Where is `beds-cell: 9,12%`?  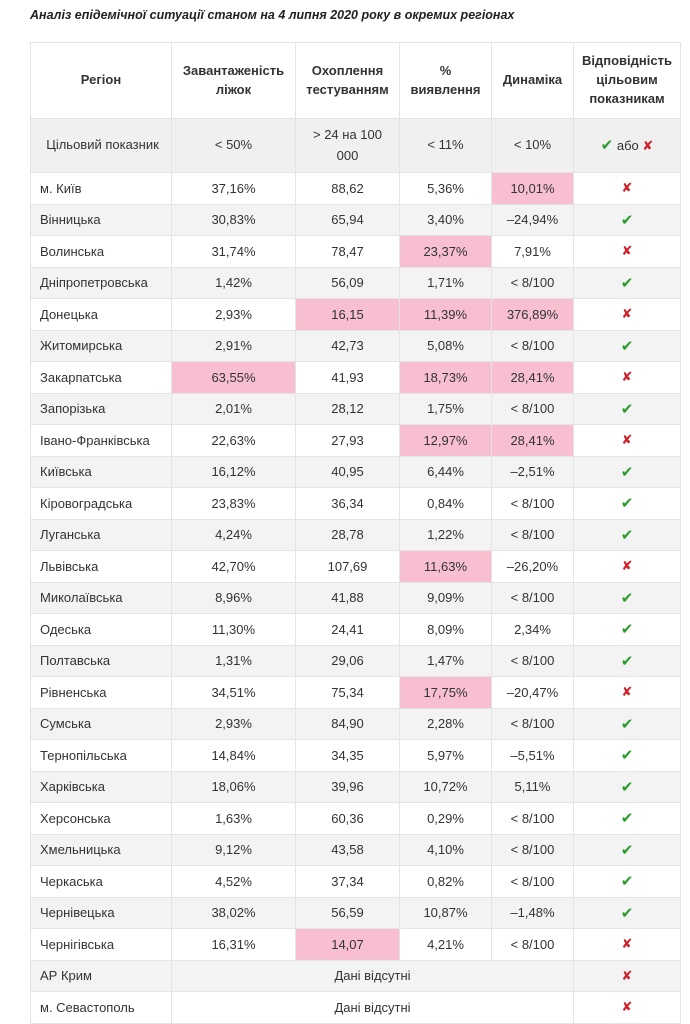 beds-cell: 9,12% is located at coordinates (233, 849).